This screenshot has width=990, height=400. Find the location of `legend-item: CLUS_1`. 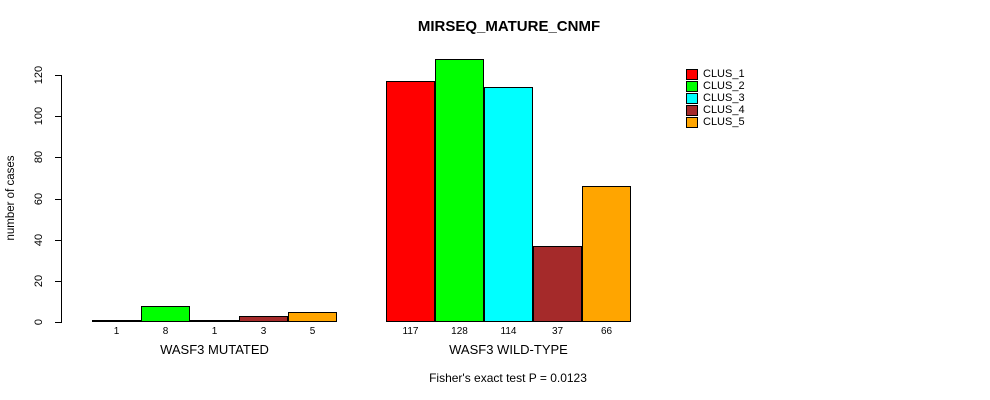

legend-item: CLUS_1 is located at coordinates (715, 74).